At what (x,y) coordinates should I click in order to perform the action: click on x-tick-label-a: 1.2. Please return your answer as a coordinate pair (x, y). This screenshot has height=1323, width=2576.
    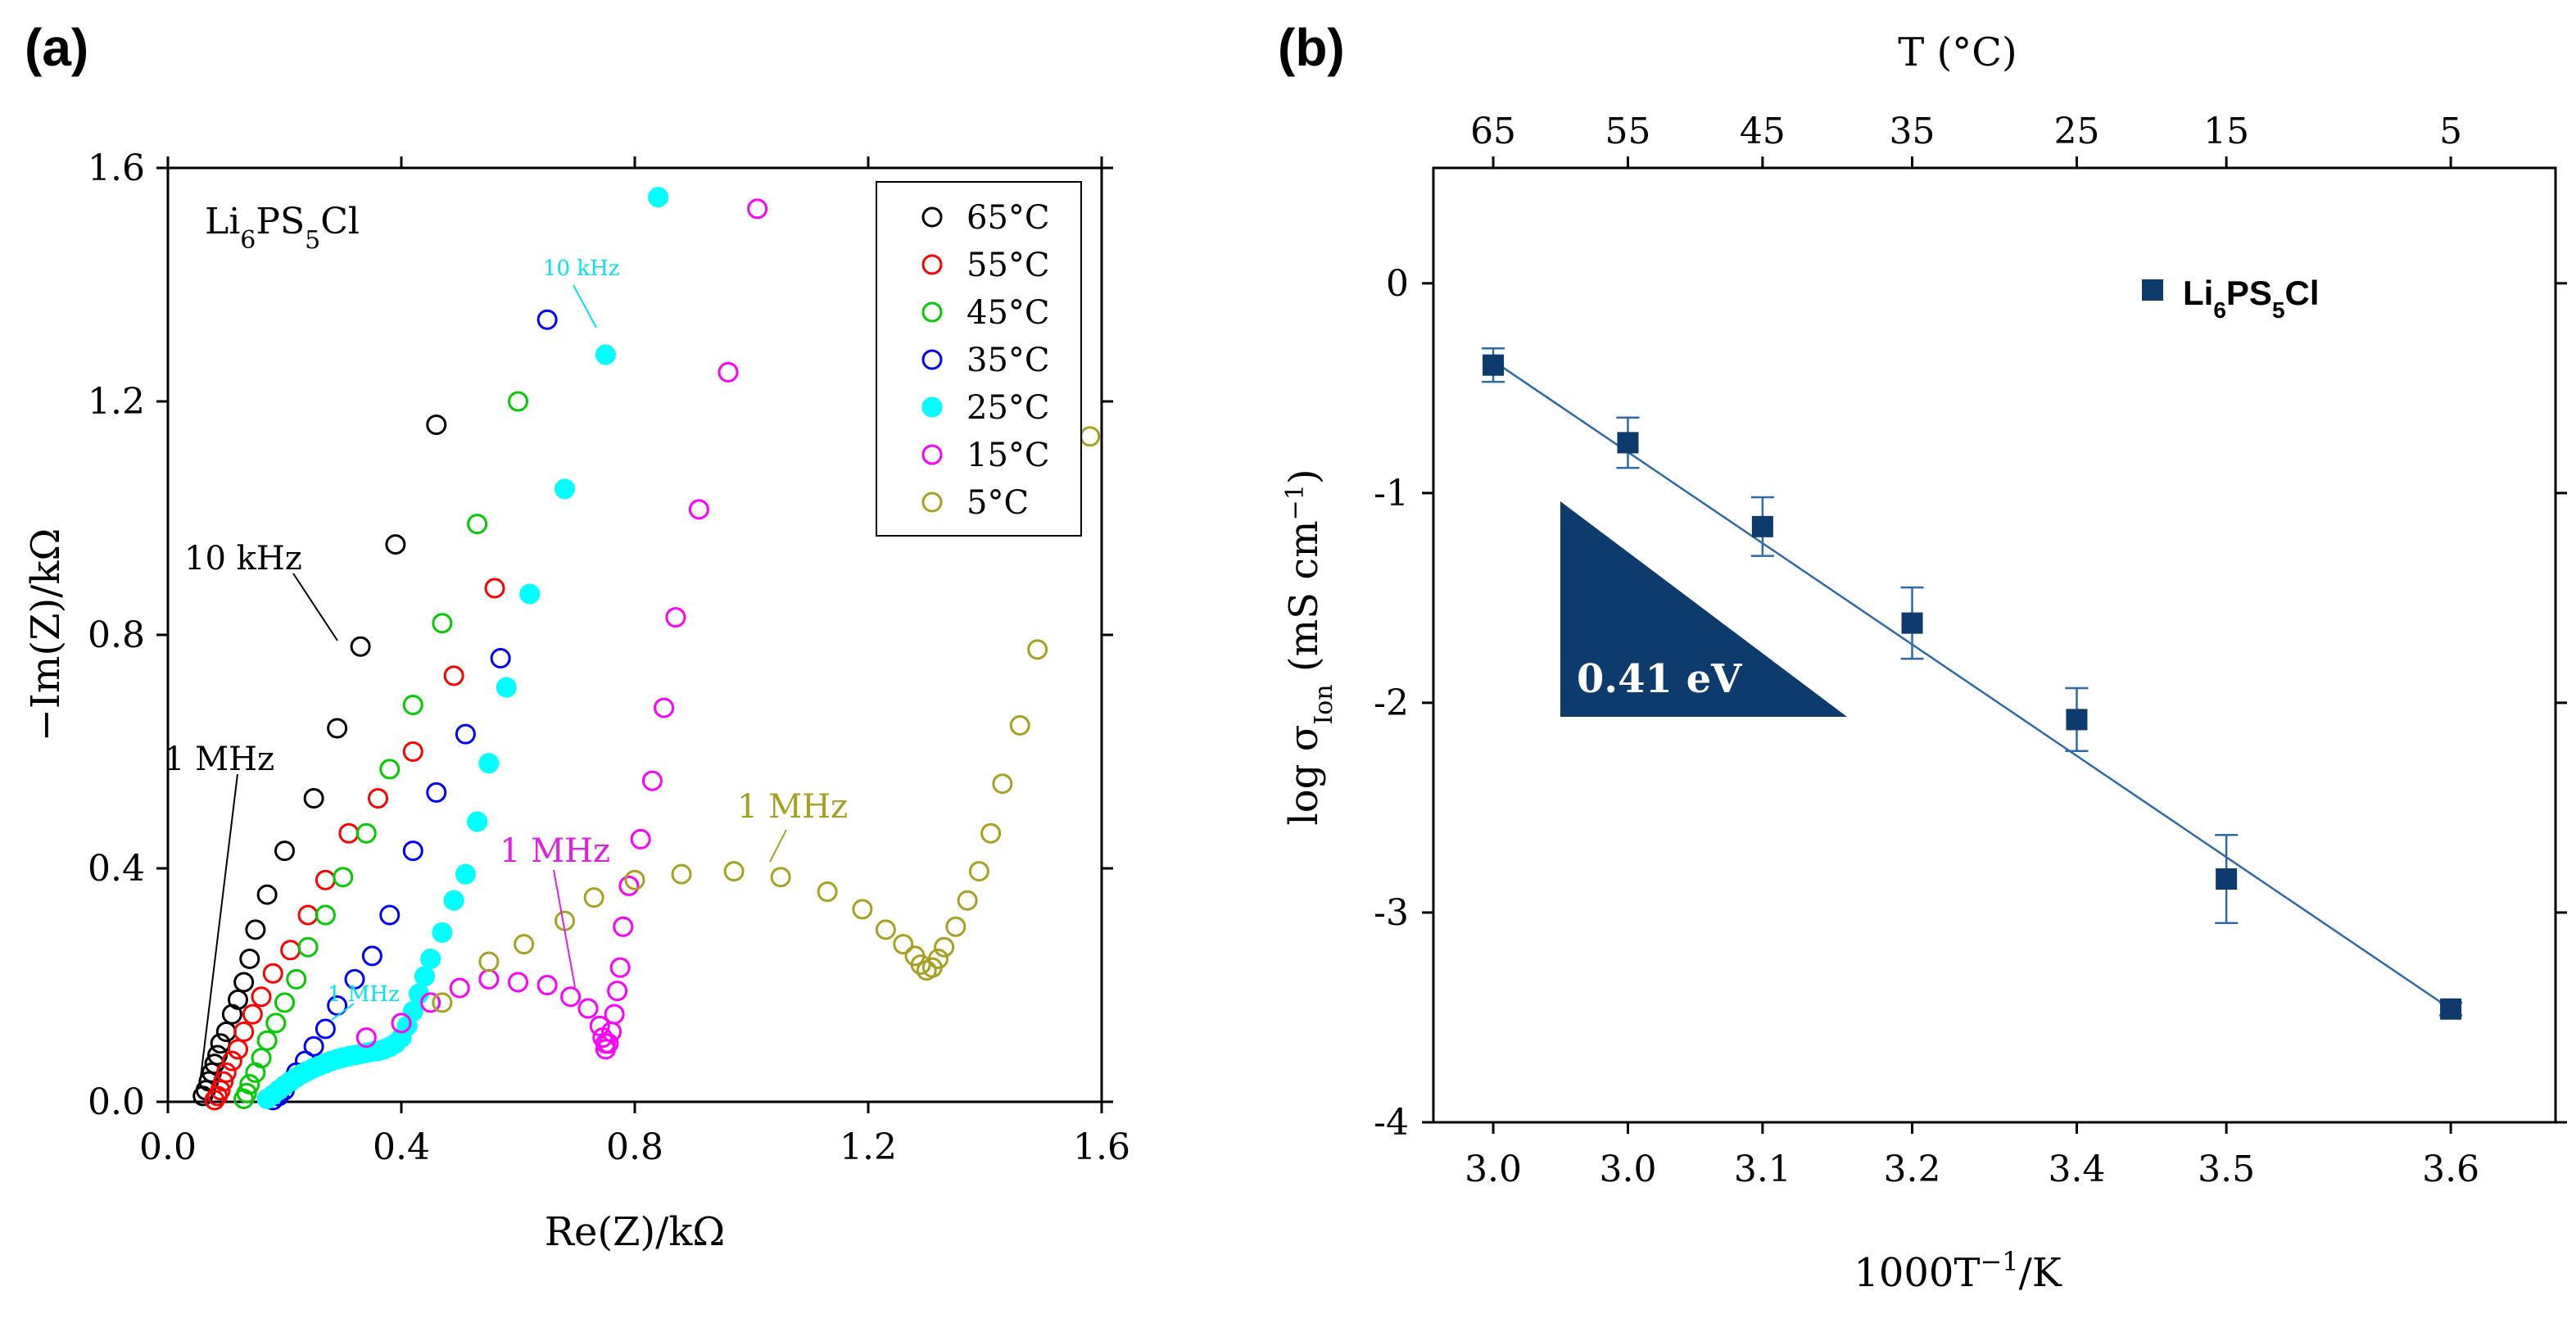
    Looking at the image, I should click on (868, 1147).